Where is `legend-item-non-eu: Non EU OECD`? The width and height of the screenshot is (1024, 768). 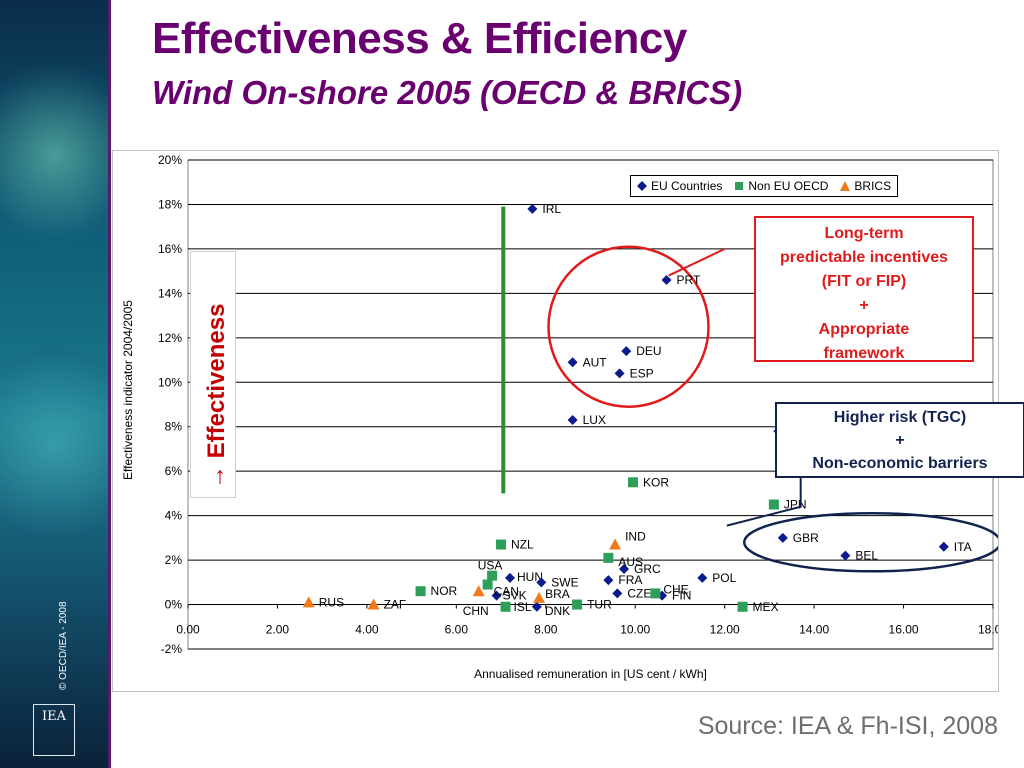
legend-item-non-eu: Non EU OECD is located at coordinates (781, 186).